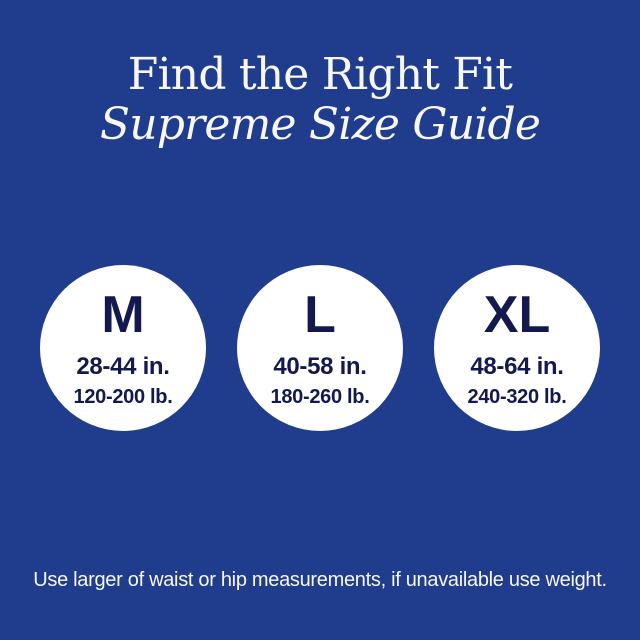  I want to click on weight-range: 120-200 lb., so click(123, 397).